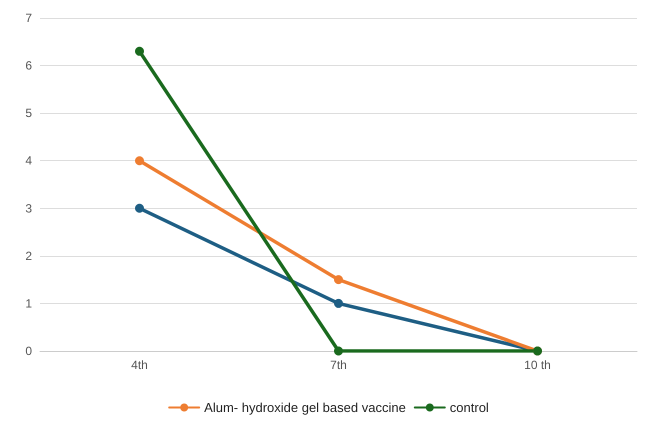 This screenshot has height=423, width=657. Describe the element at coordinates (28, 65) in the screenshot. I see `y-tick-label: 6` at that location.